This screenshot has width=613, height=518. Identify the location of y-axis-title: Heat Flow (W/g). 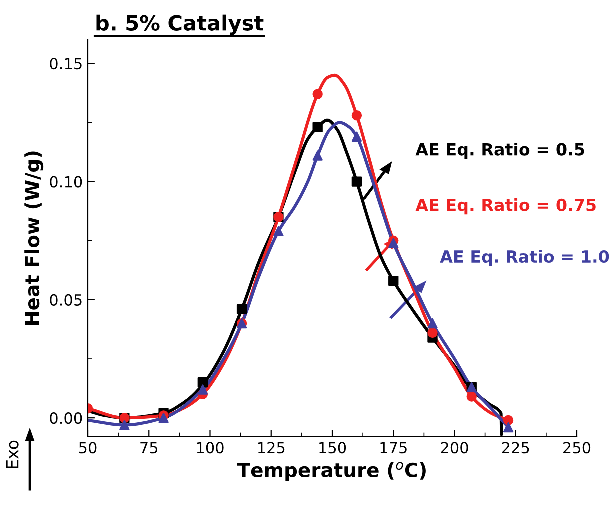
(34, 239).